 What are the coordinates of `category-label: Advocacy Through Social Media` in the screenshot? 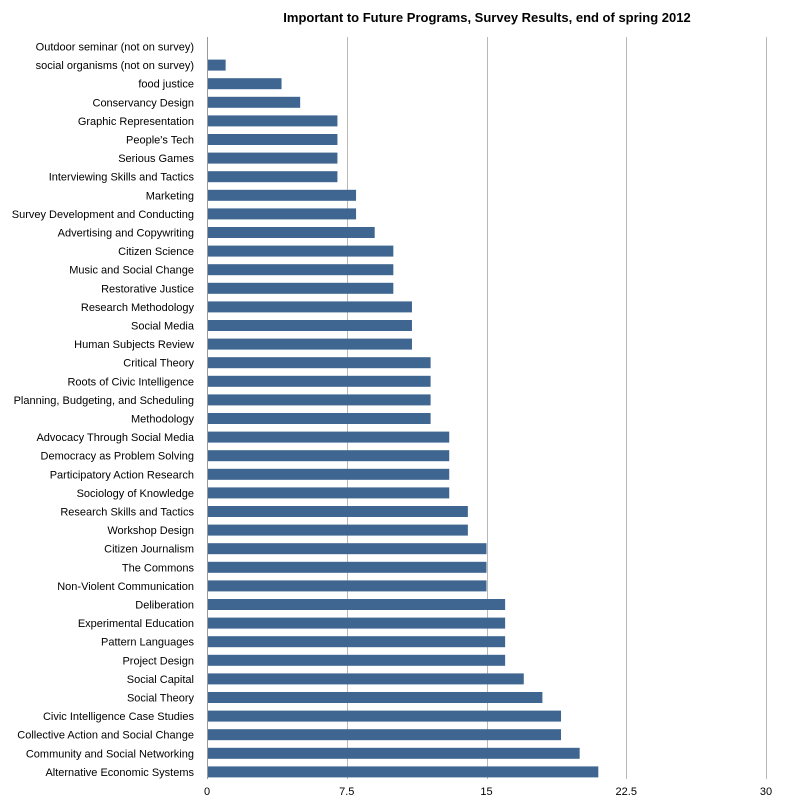 It's located at (115, 438).